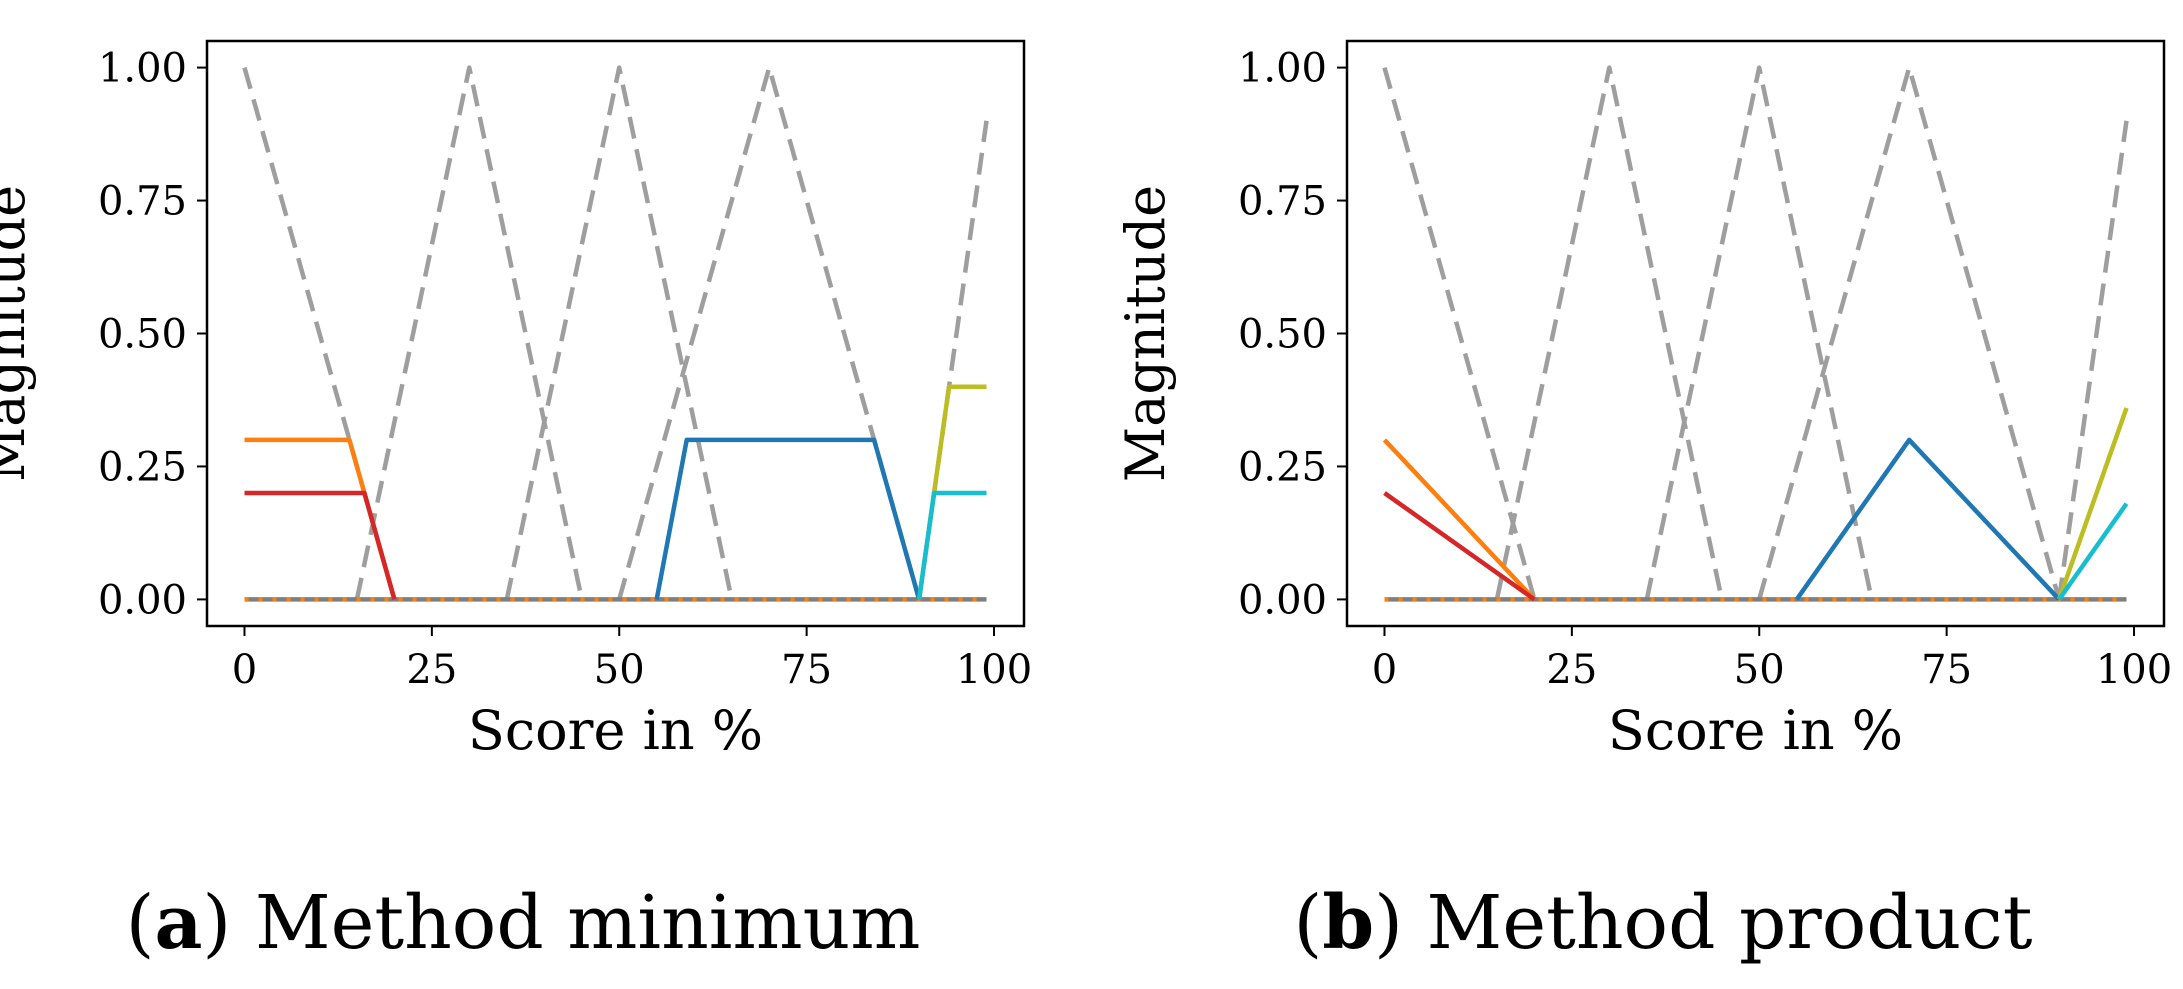 This screenshot has height=989, width=2183. What do you see at coordinates (587, 923) in the screenshot?
I see `caption-a-text: Method minimum` at bounding box center [587, 923].